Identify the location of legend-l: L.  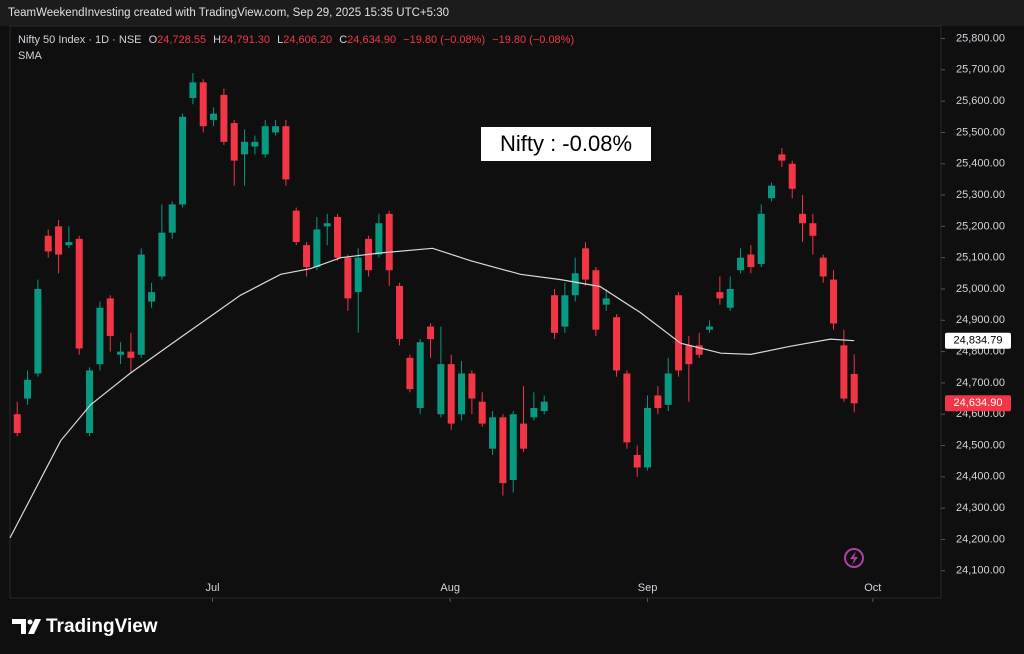
(280, 40).